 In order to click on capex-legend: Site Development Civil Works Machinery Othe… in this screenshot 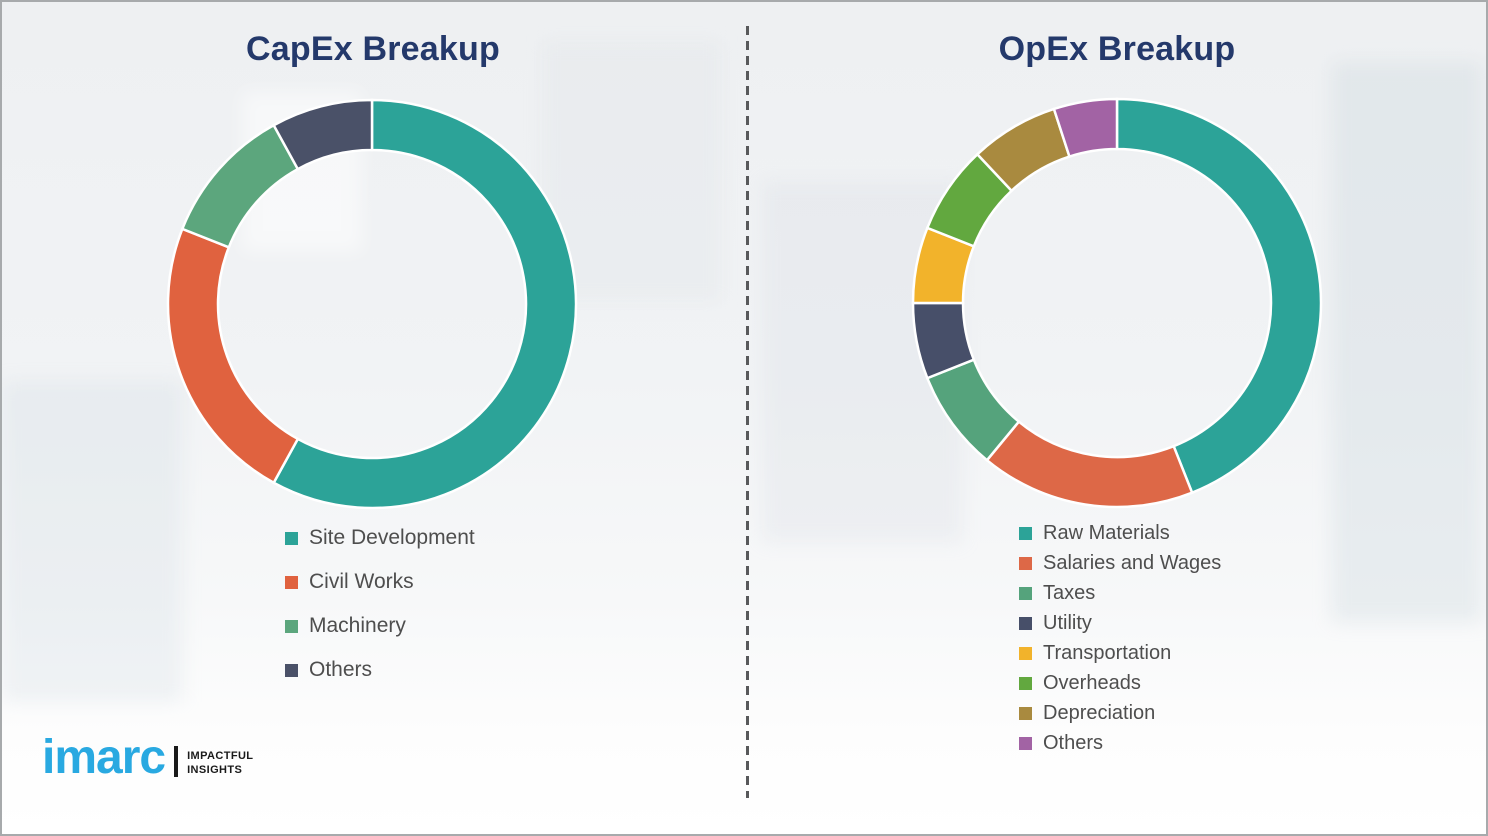, I will do `click(380, 604)`.